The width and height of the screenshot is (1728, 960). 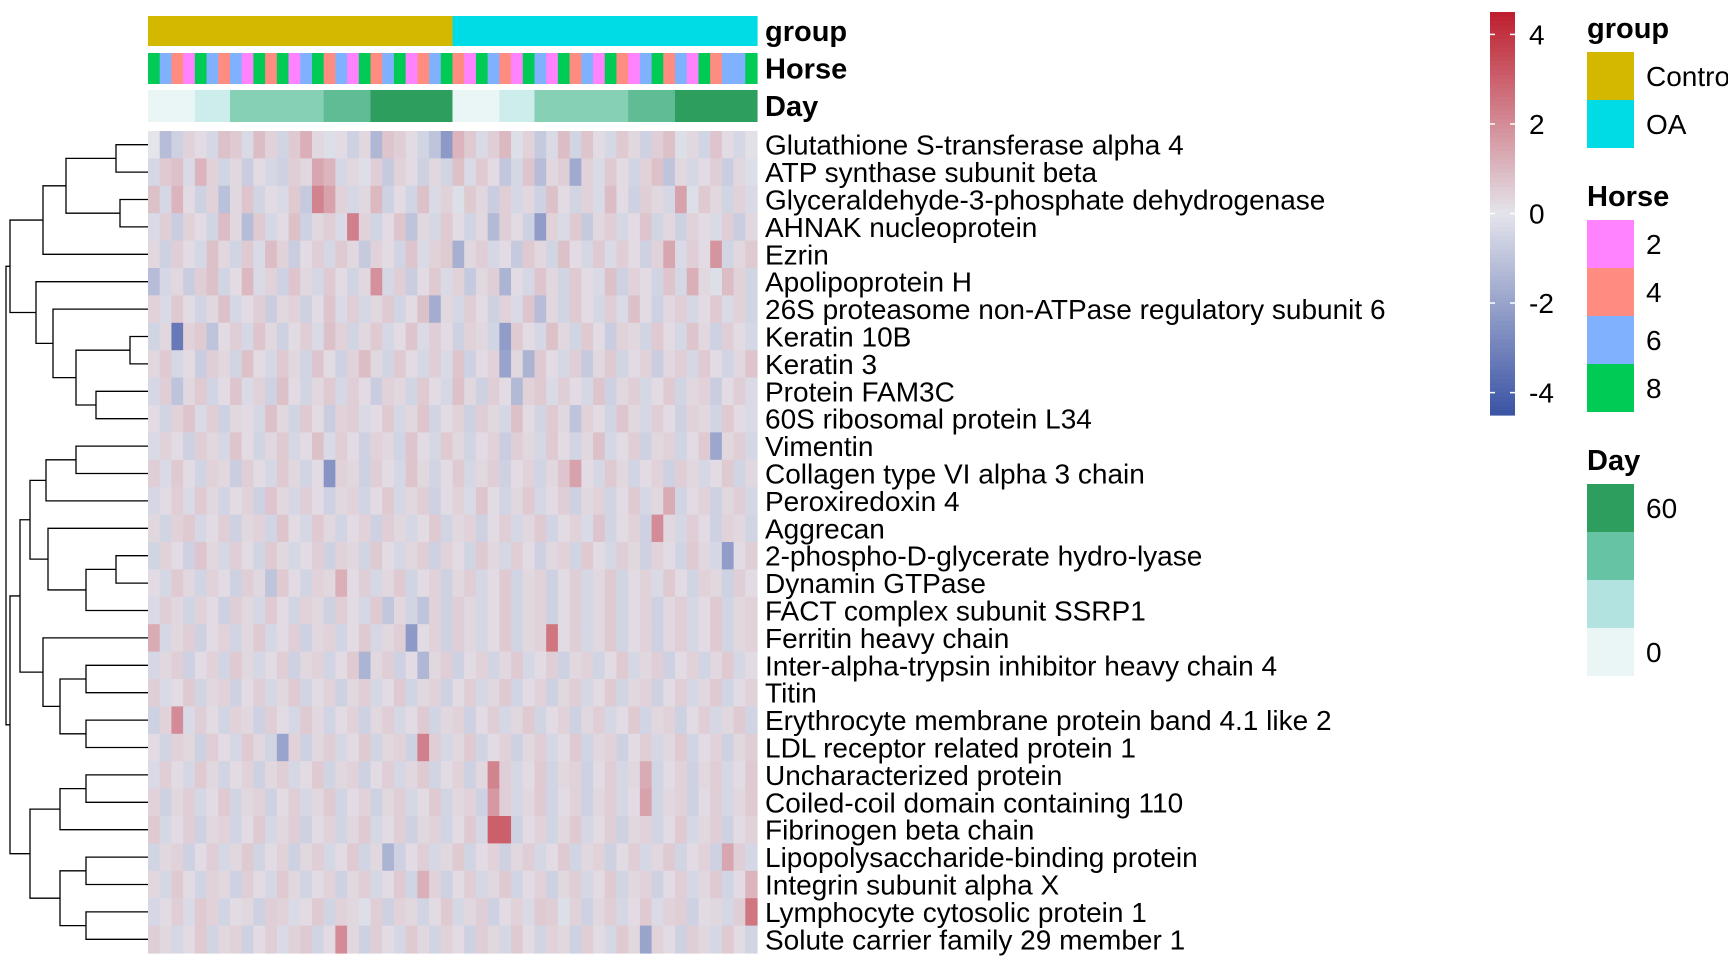 I want to click on row-label: Ferritin heavy chain, so click(x=887, y=638).